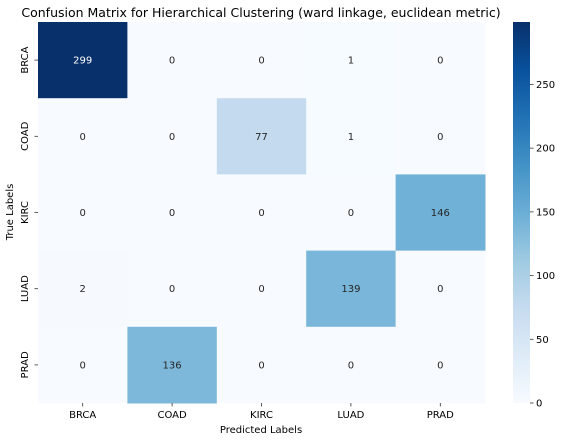 The image size is (564, 441). What do you see at coordinates (25, 364) in the screenshot?
I see `y-tick-label: PRAD` at bounding box center [25, 364].